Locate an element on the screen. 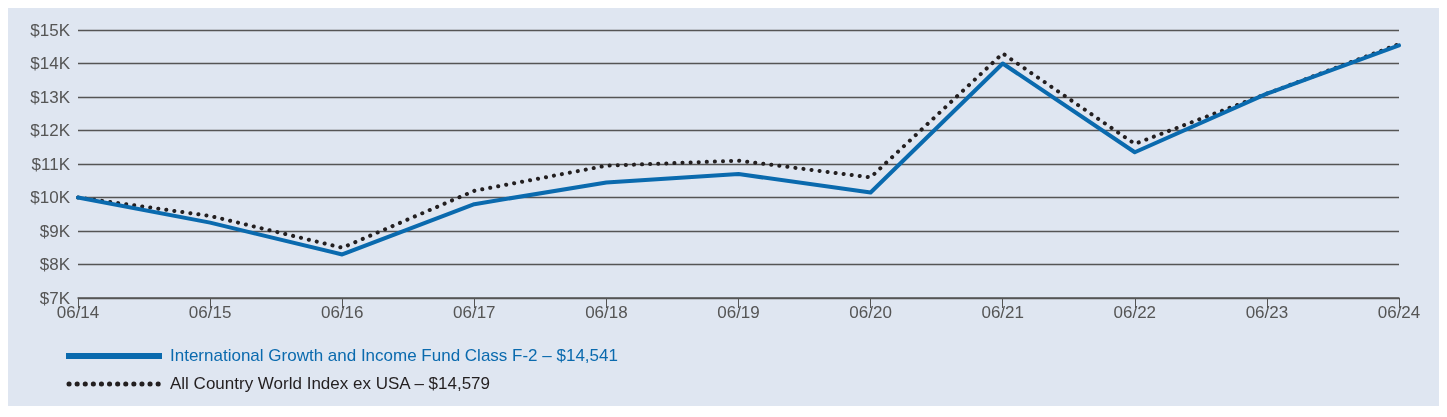 The width and height of the screenshot is (1447, 417). x-tick-label: 06/24 is located at coordinates (1399, 312).